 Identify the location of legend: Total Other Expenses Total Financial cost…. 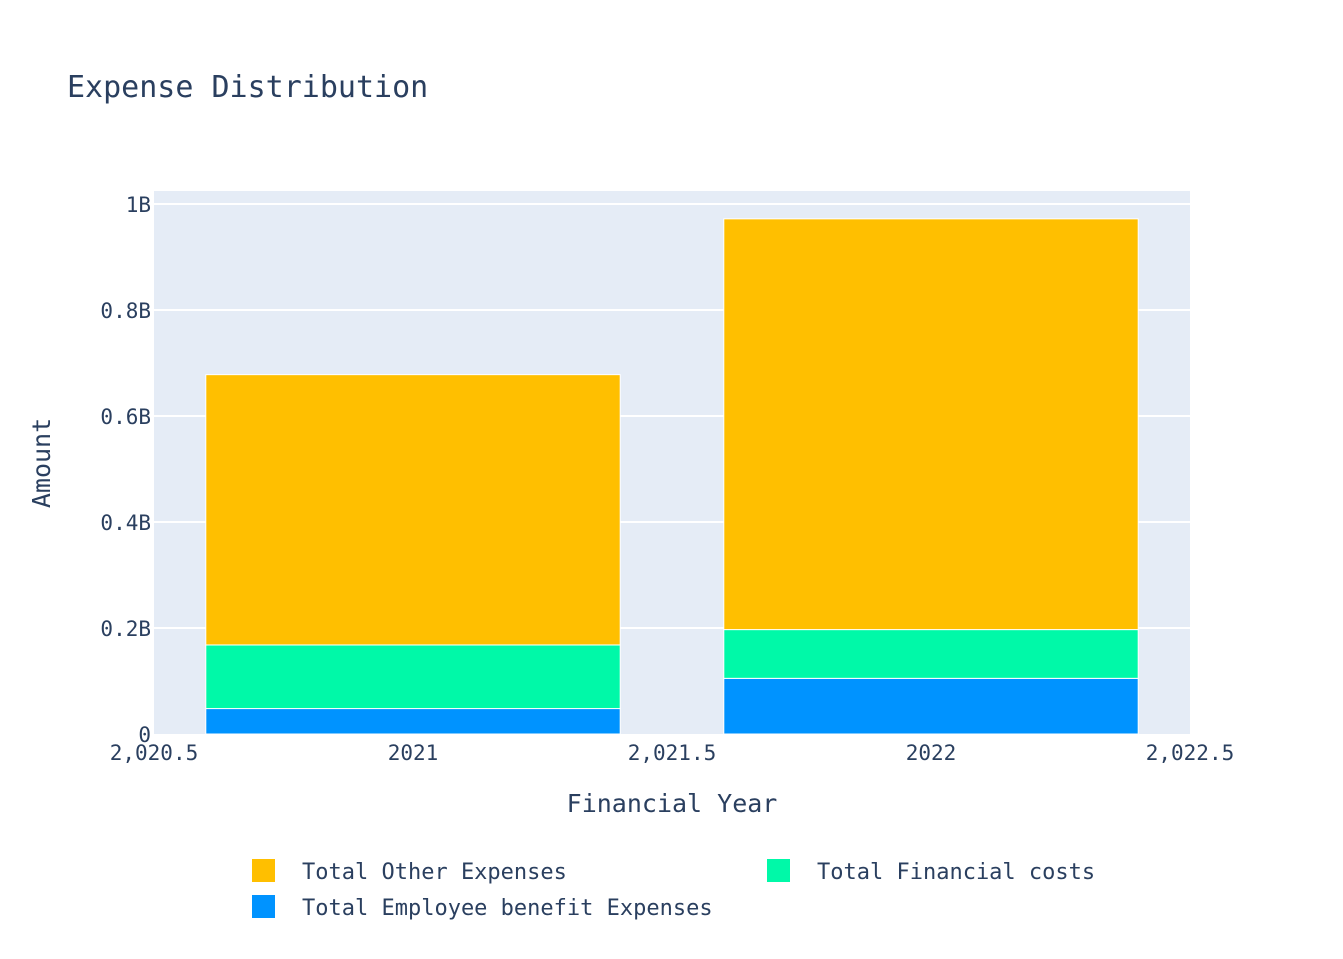
(673, 890).